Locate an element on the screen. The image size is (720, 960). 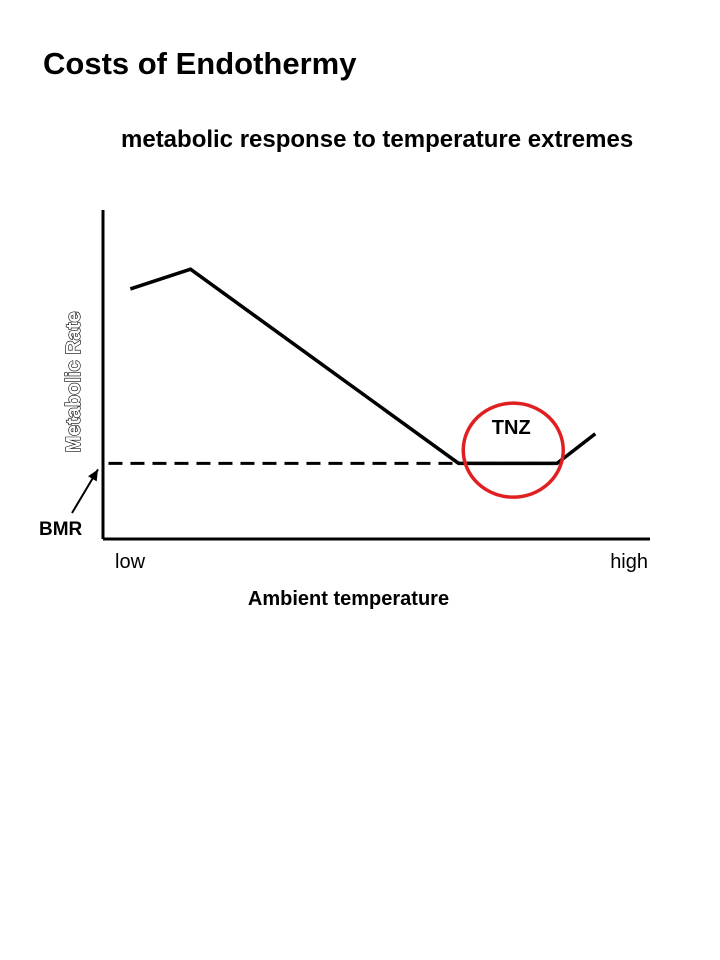
page-title: Costs of Endothermy is located at coordinates (200, 63).